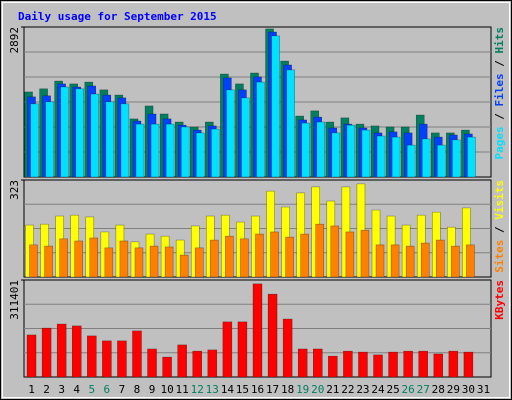  What do you see at coordinates (152, 389) in the screenshot?
I see `x-tick-label: 9` at bounding box center [152, 389].